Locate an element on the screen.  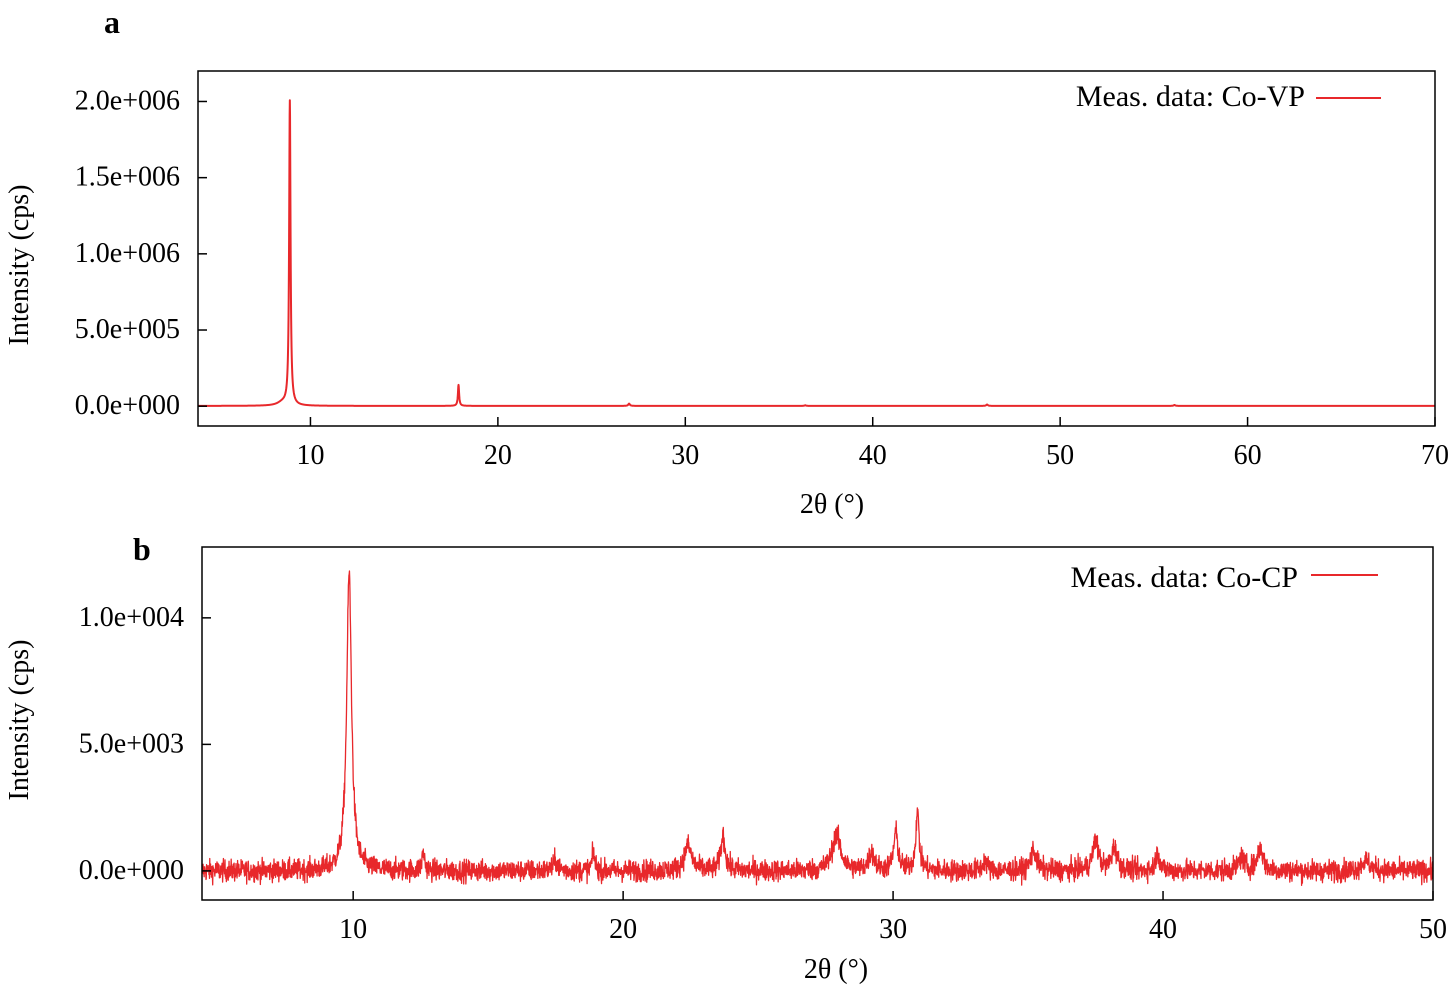
panel-b-xtick-label: 30 is located at coordinates (893, 929).